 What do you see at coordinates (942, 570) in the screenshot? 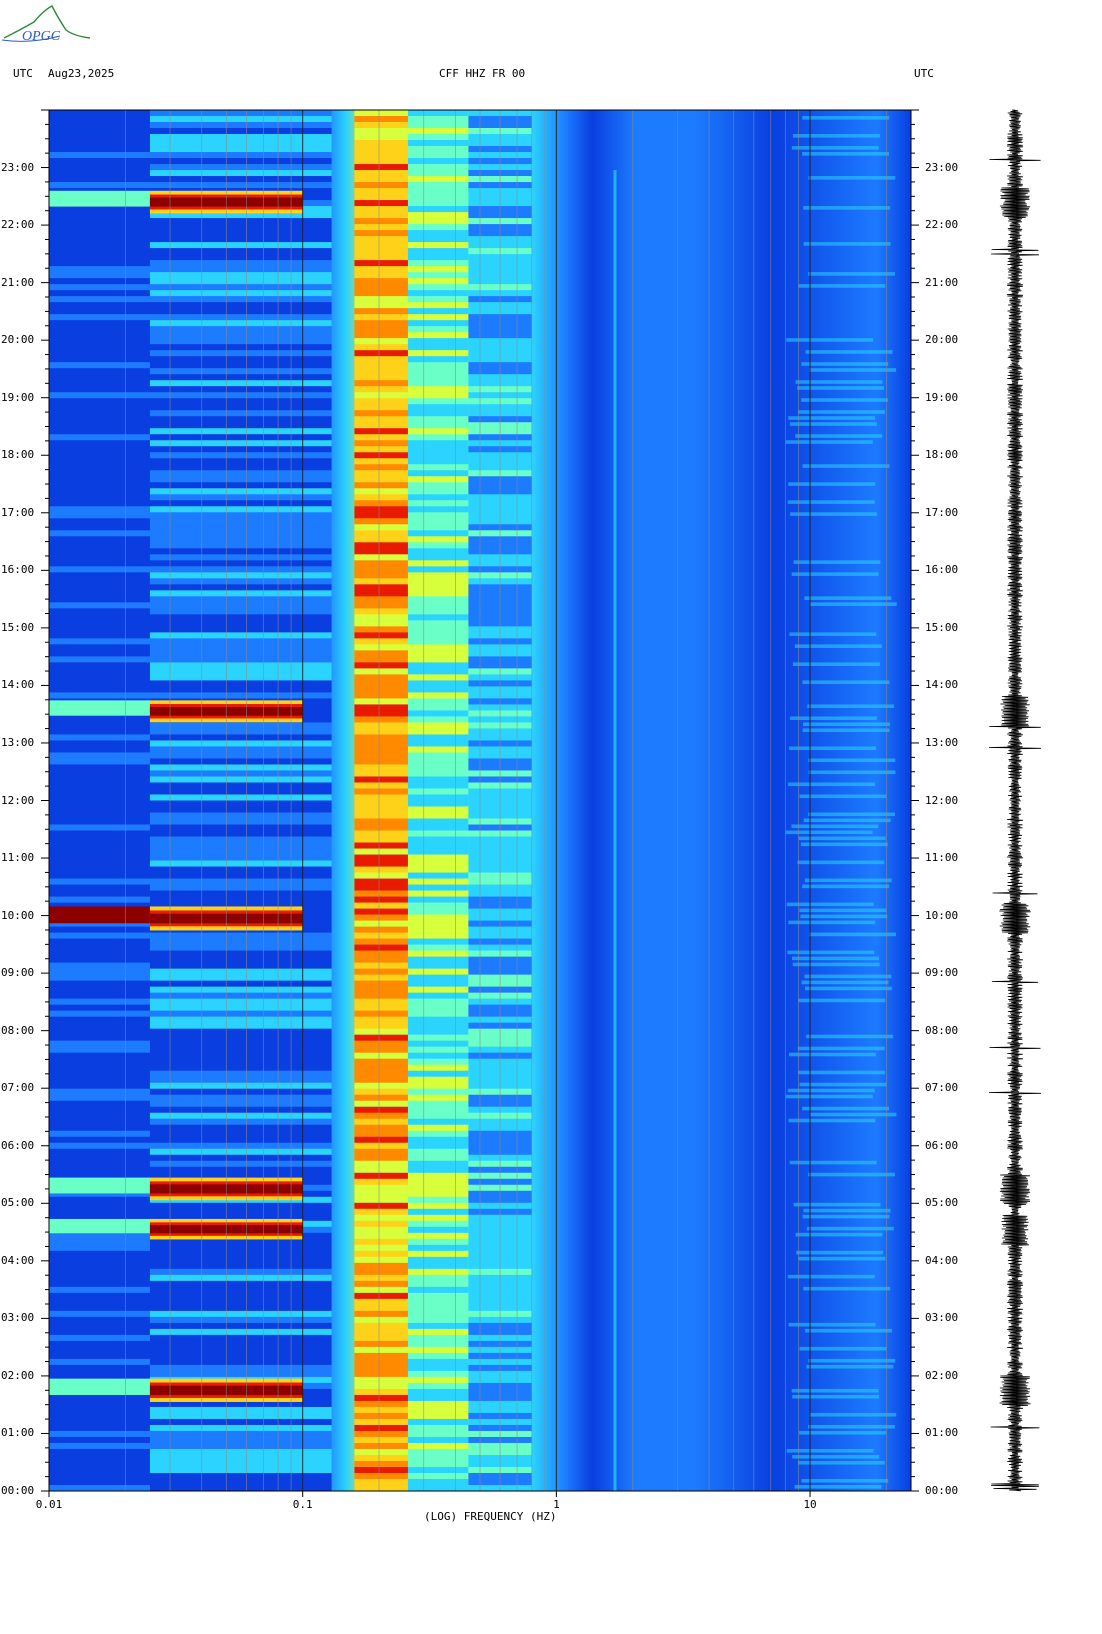
I see `y-tick-label-right: 16:00` at bounding box center [942, 570].